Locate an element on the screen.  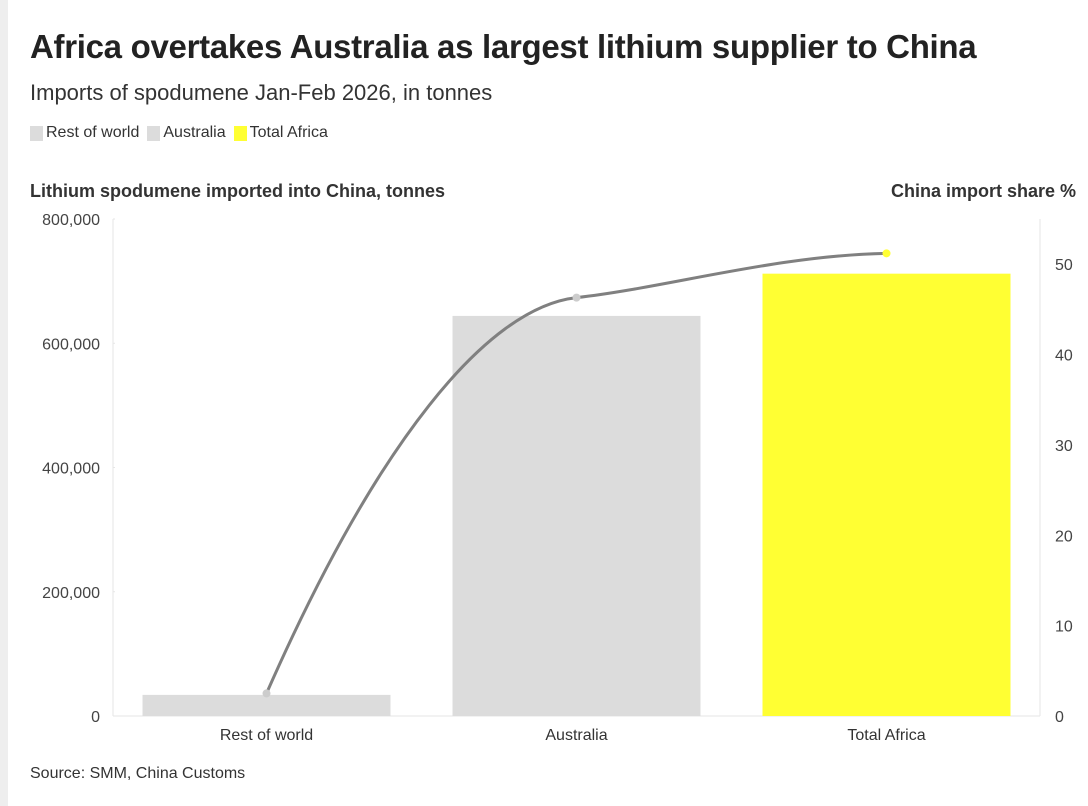
legend-label-total-africa: Total Africa is located at coordinates (288, 132).